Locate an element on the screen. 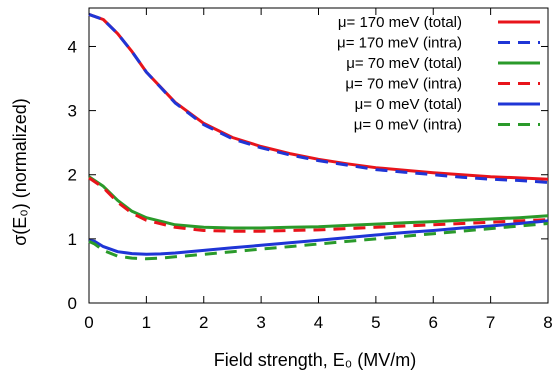  x-tick-label: 3 is located at coordinates (260, 322).